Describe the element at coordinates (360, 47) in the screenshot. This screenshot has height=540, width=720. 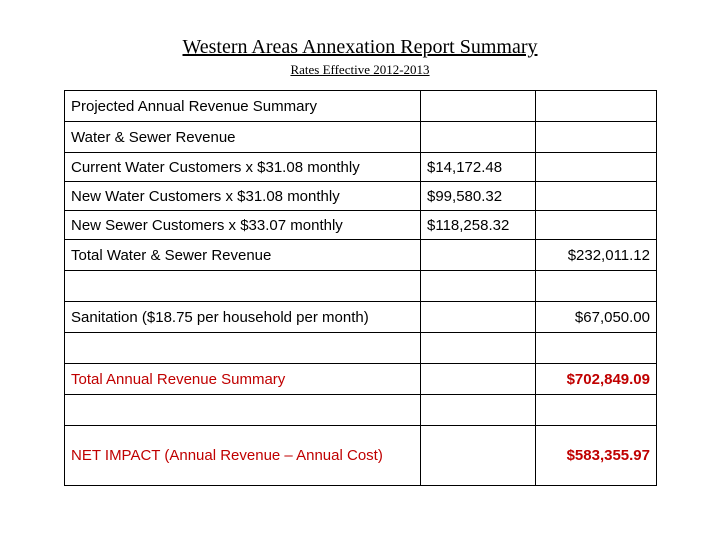
I see `report-title: Western Areas Annexation Report Summary` at that location.